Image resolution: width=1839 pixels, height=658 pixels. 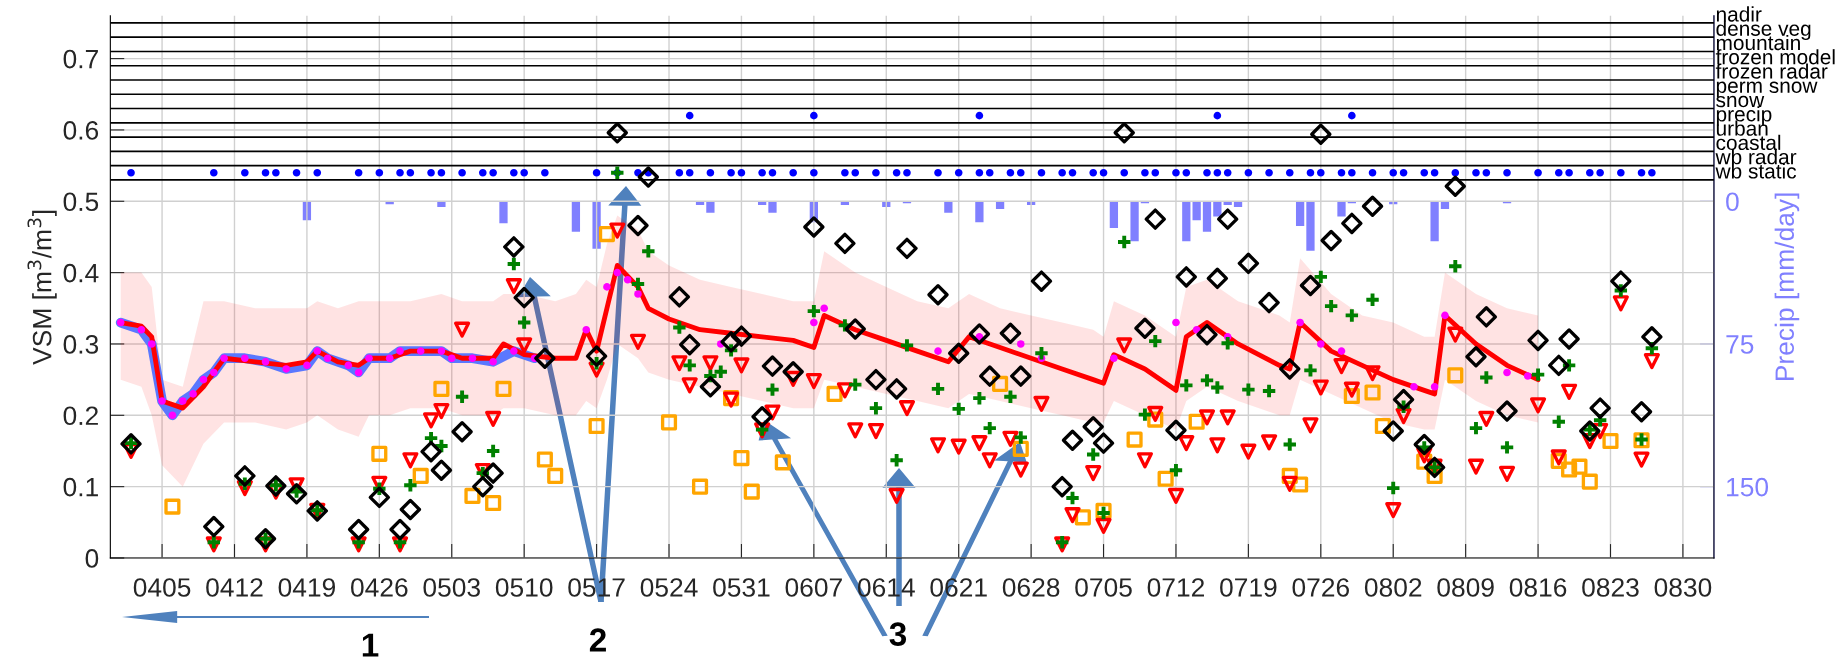 What do you see at coordinates (80, 487) in the screenshot?
I see `y-tick-label: 0.1` at bounding box center [80, 487].